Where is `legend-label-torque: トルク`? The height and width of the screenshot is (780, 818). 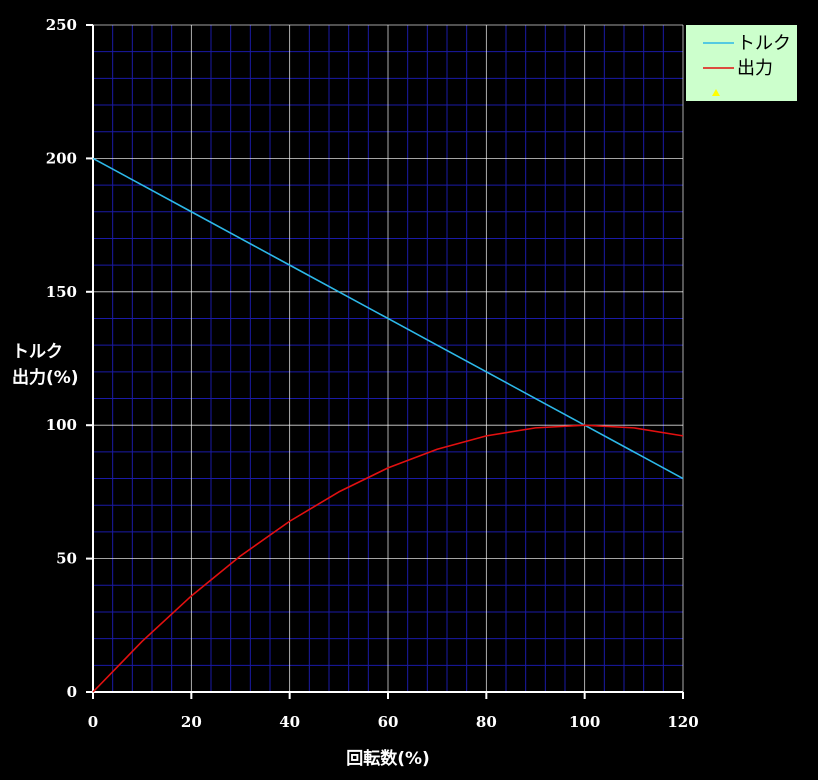 legend-label-torque: トルク is located at coordinates (764, 43).